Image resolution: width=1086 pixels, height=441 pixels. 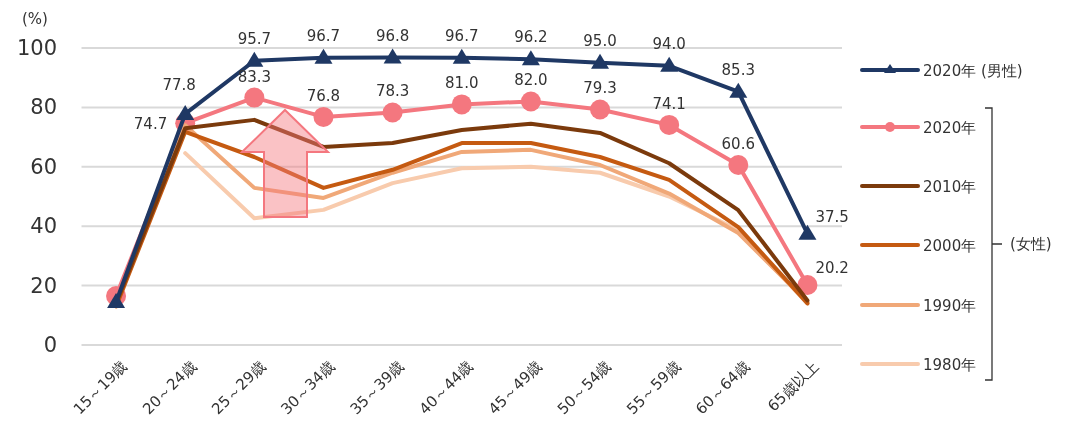 What do you see at coordinates (150, 124) in the screenshot?
I see `data-label: 74.7` at bounding box center [150, 124].